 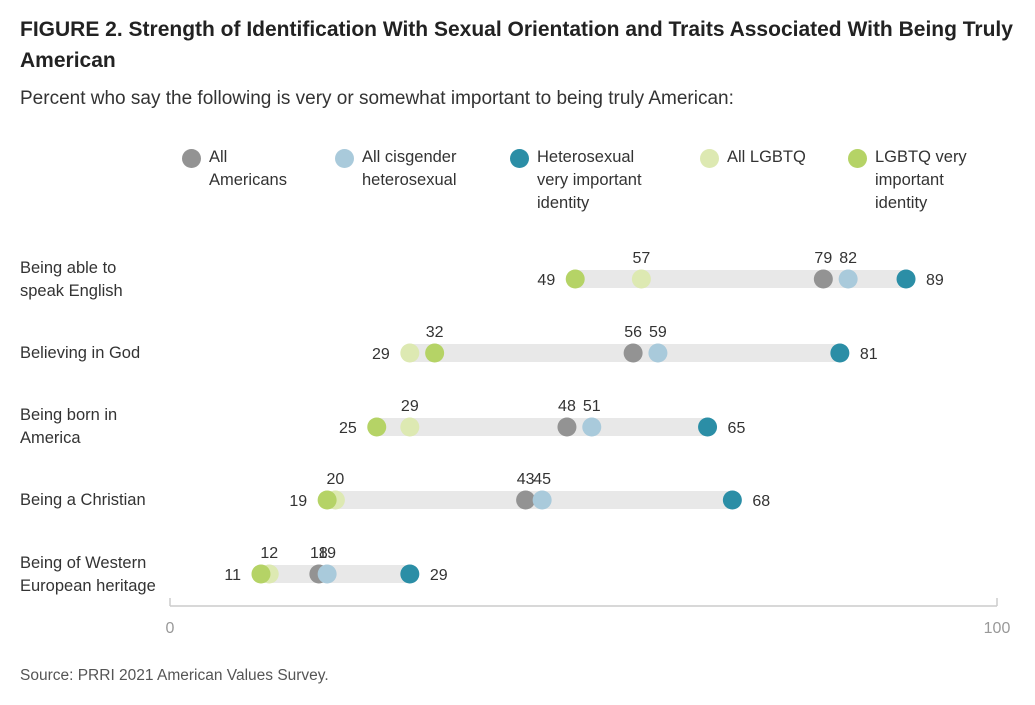 I want to click on data-label: 59, so click(x=658, y=332).